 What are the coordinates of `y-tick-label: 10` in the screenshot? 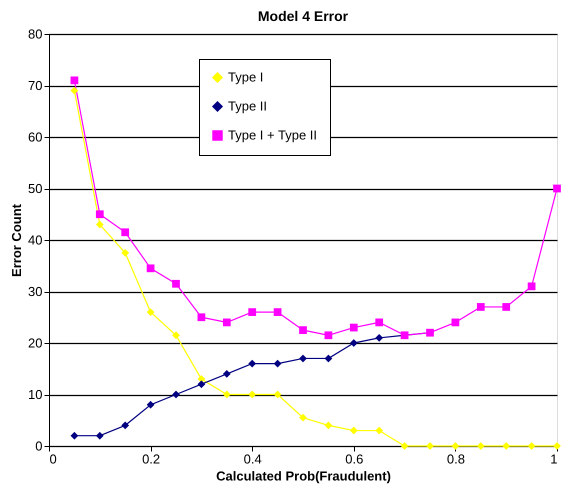 It's located at (35, 394).